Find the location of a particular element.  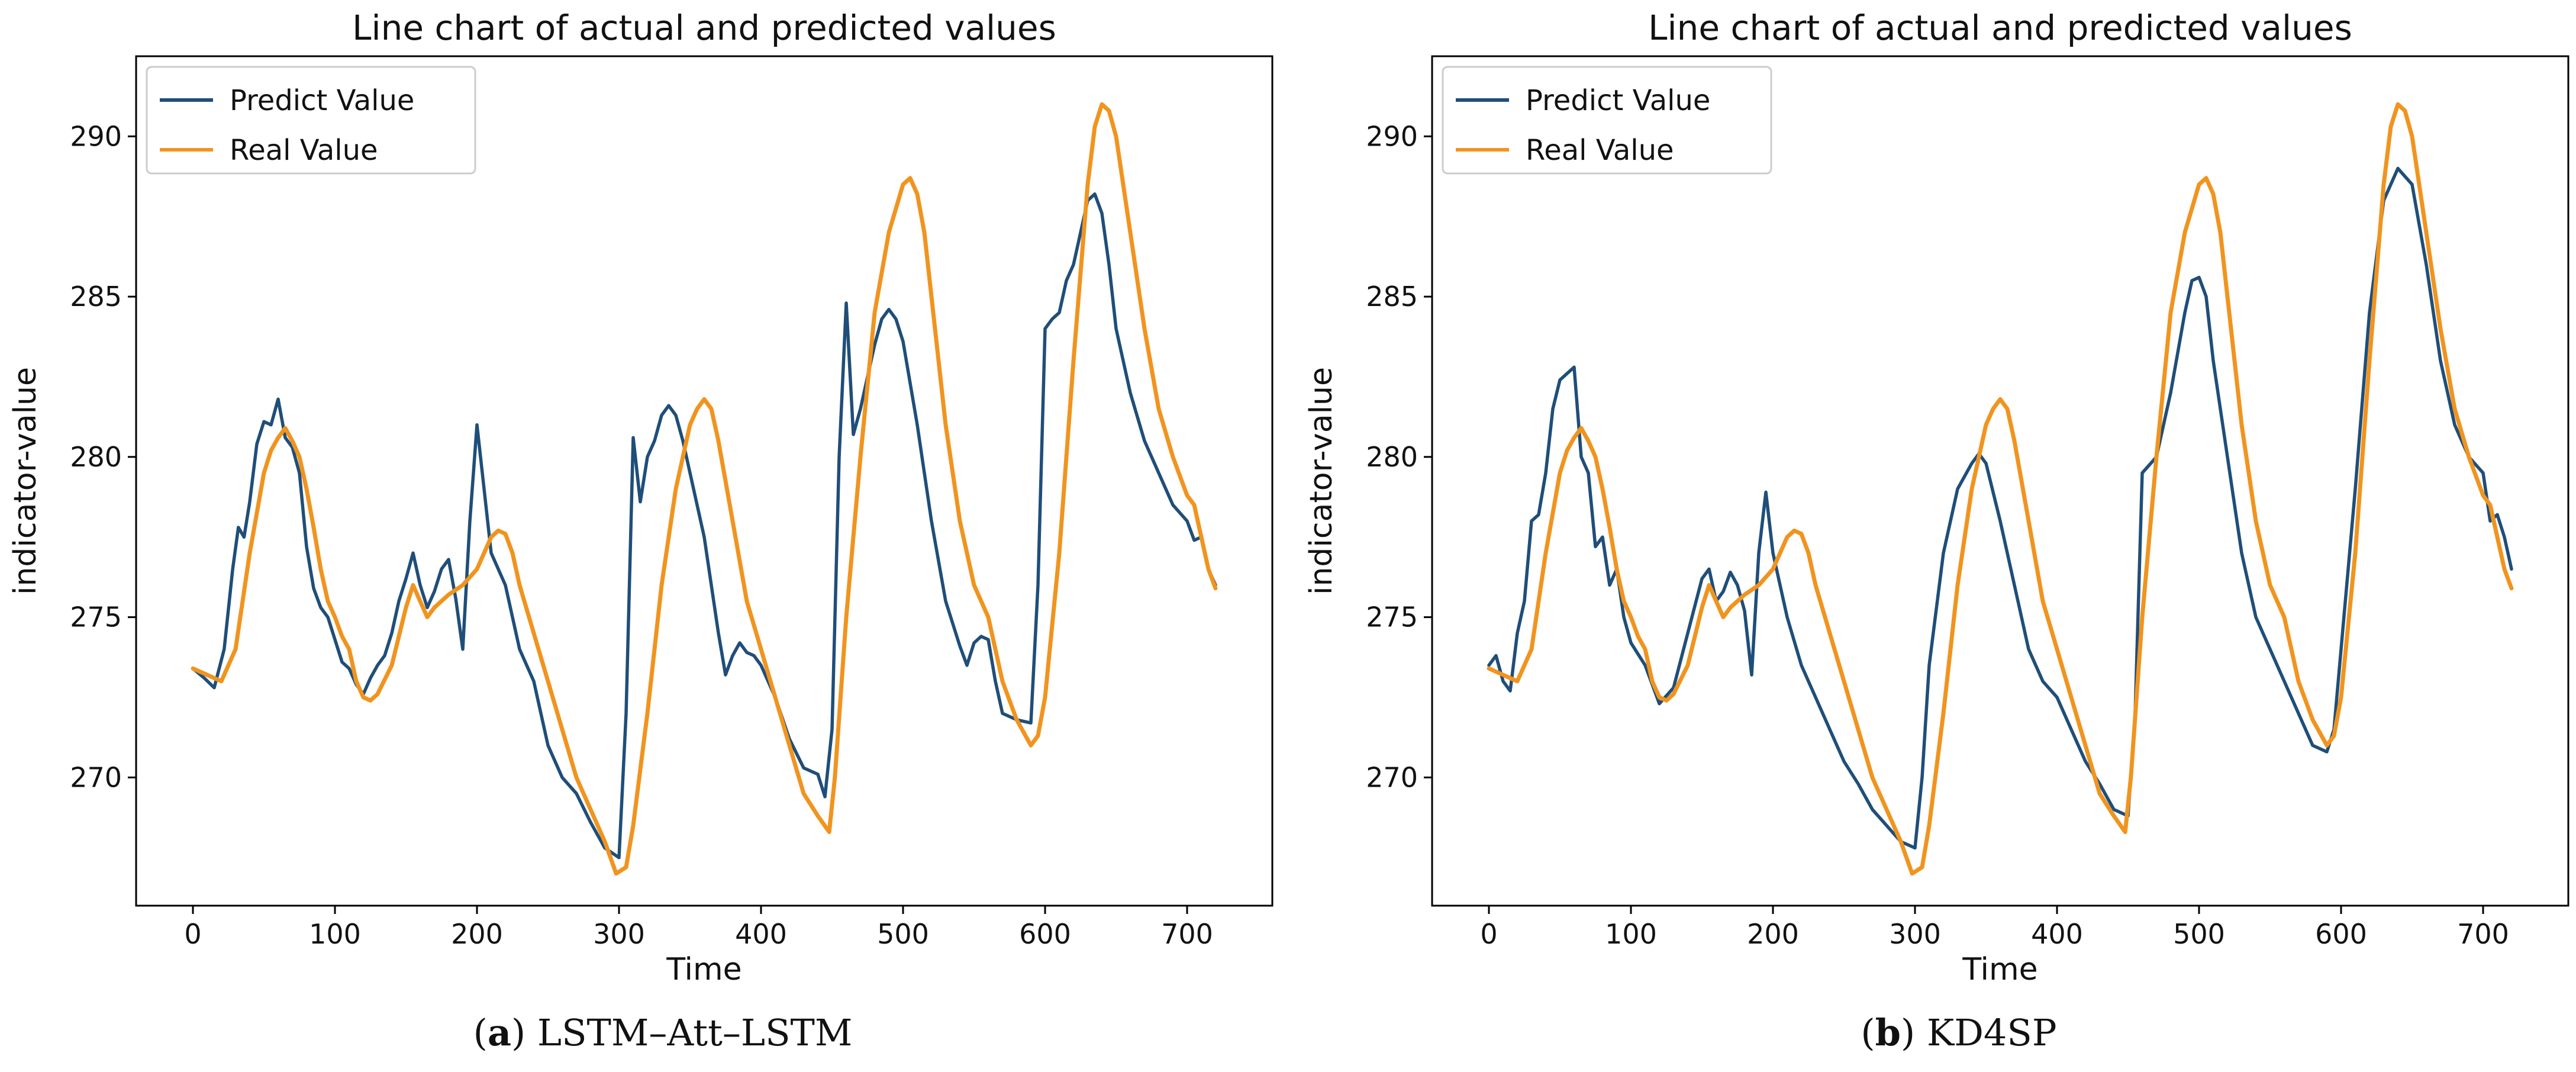

pb-x-tick-label-200: 200 is located at coordinates (1773, 934).